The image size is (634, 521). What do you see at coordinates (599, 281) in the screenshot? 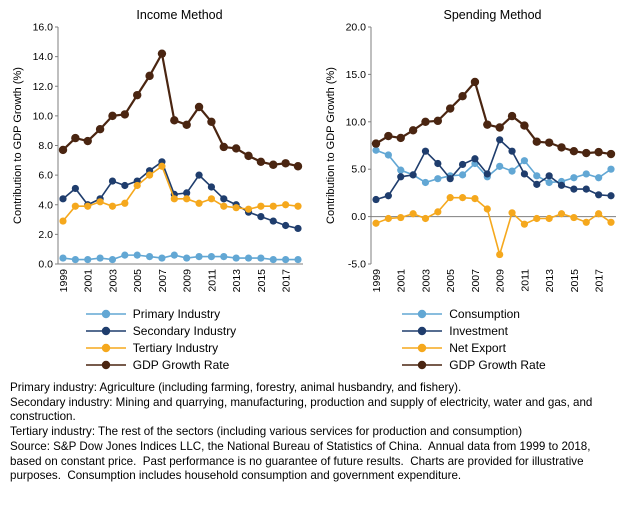
I see `x-tick-label: 2017` at bounding box center [599, 281].